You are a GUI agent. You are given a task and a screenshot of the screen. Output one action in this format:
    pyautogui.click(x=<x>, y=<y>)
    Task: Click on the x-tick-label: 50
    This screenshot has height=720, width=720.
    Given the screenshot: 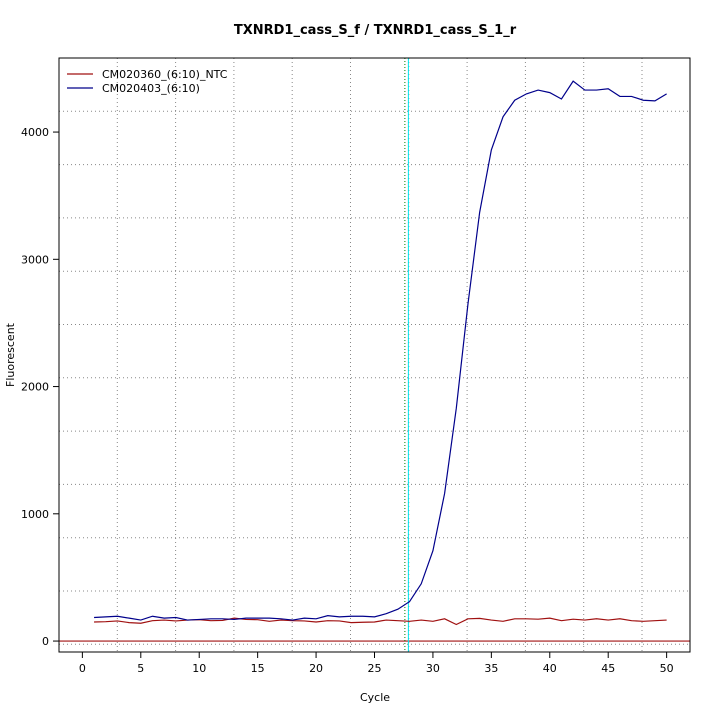 What is the action you would take?
    pyautogui.click(x=667, y=668)
    